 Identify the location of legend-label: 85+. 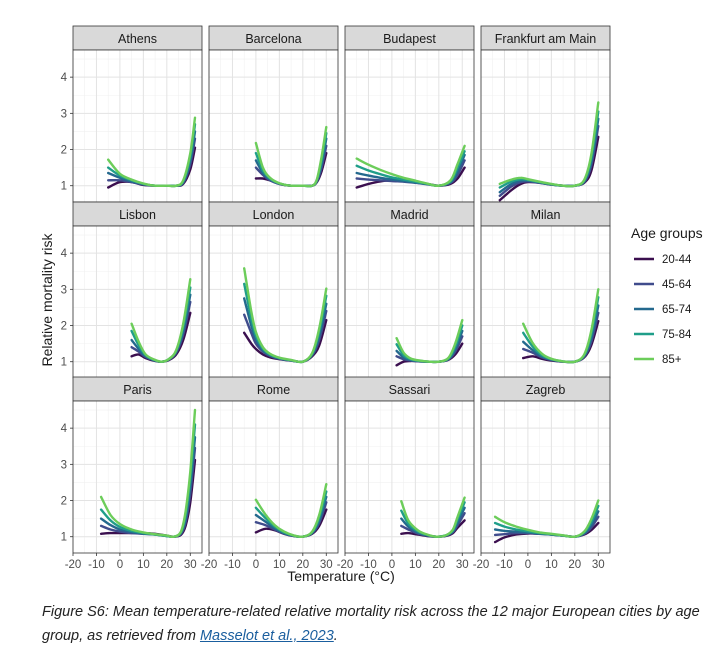
(672, 360).